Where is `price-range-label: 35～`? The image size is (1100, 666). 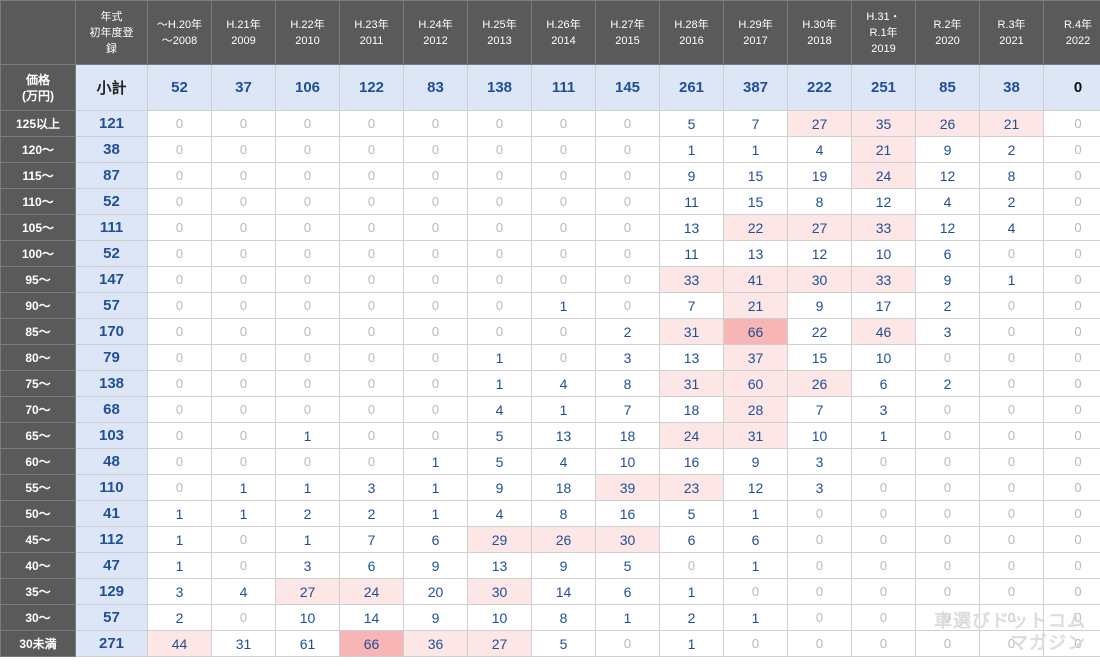
price-range-label: 35～ is located at coordinates (38, 591).